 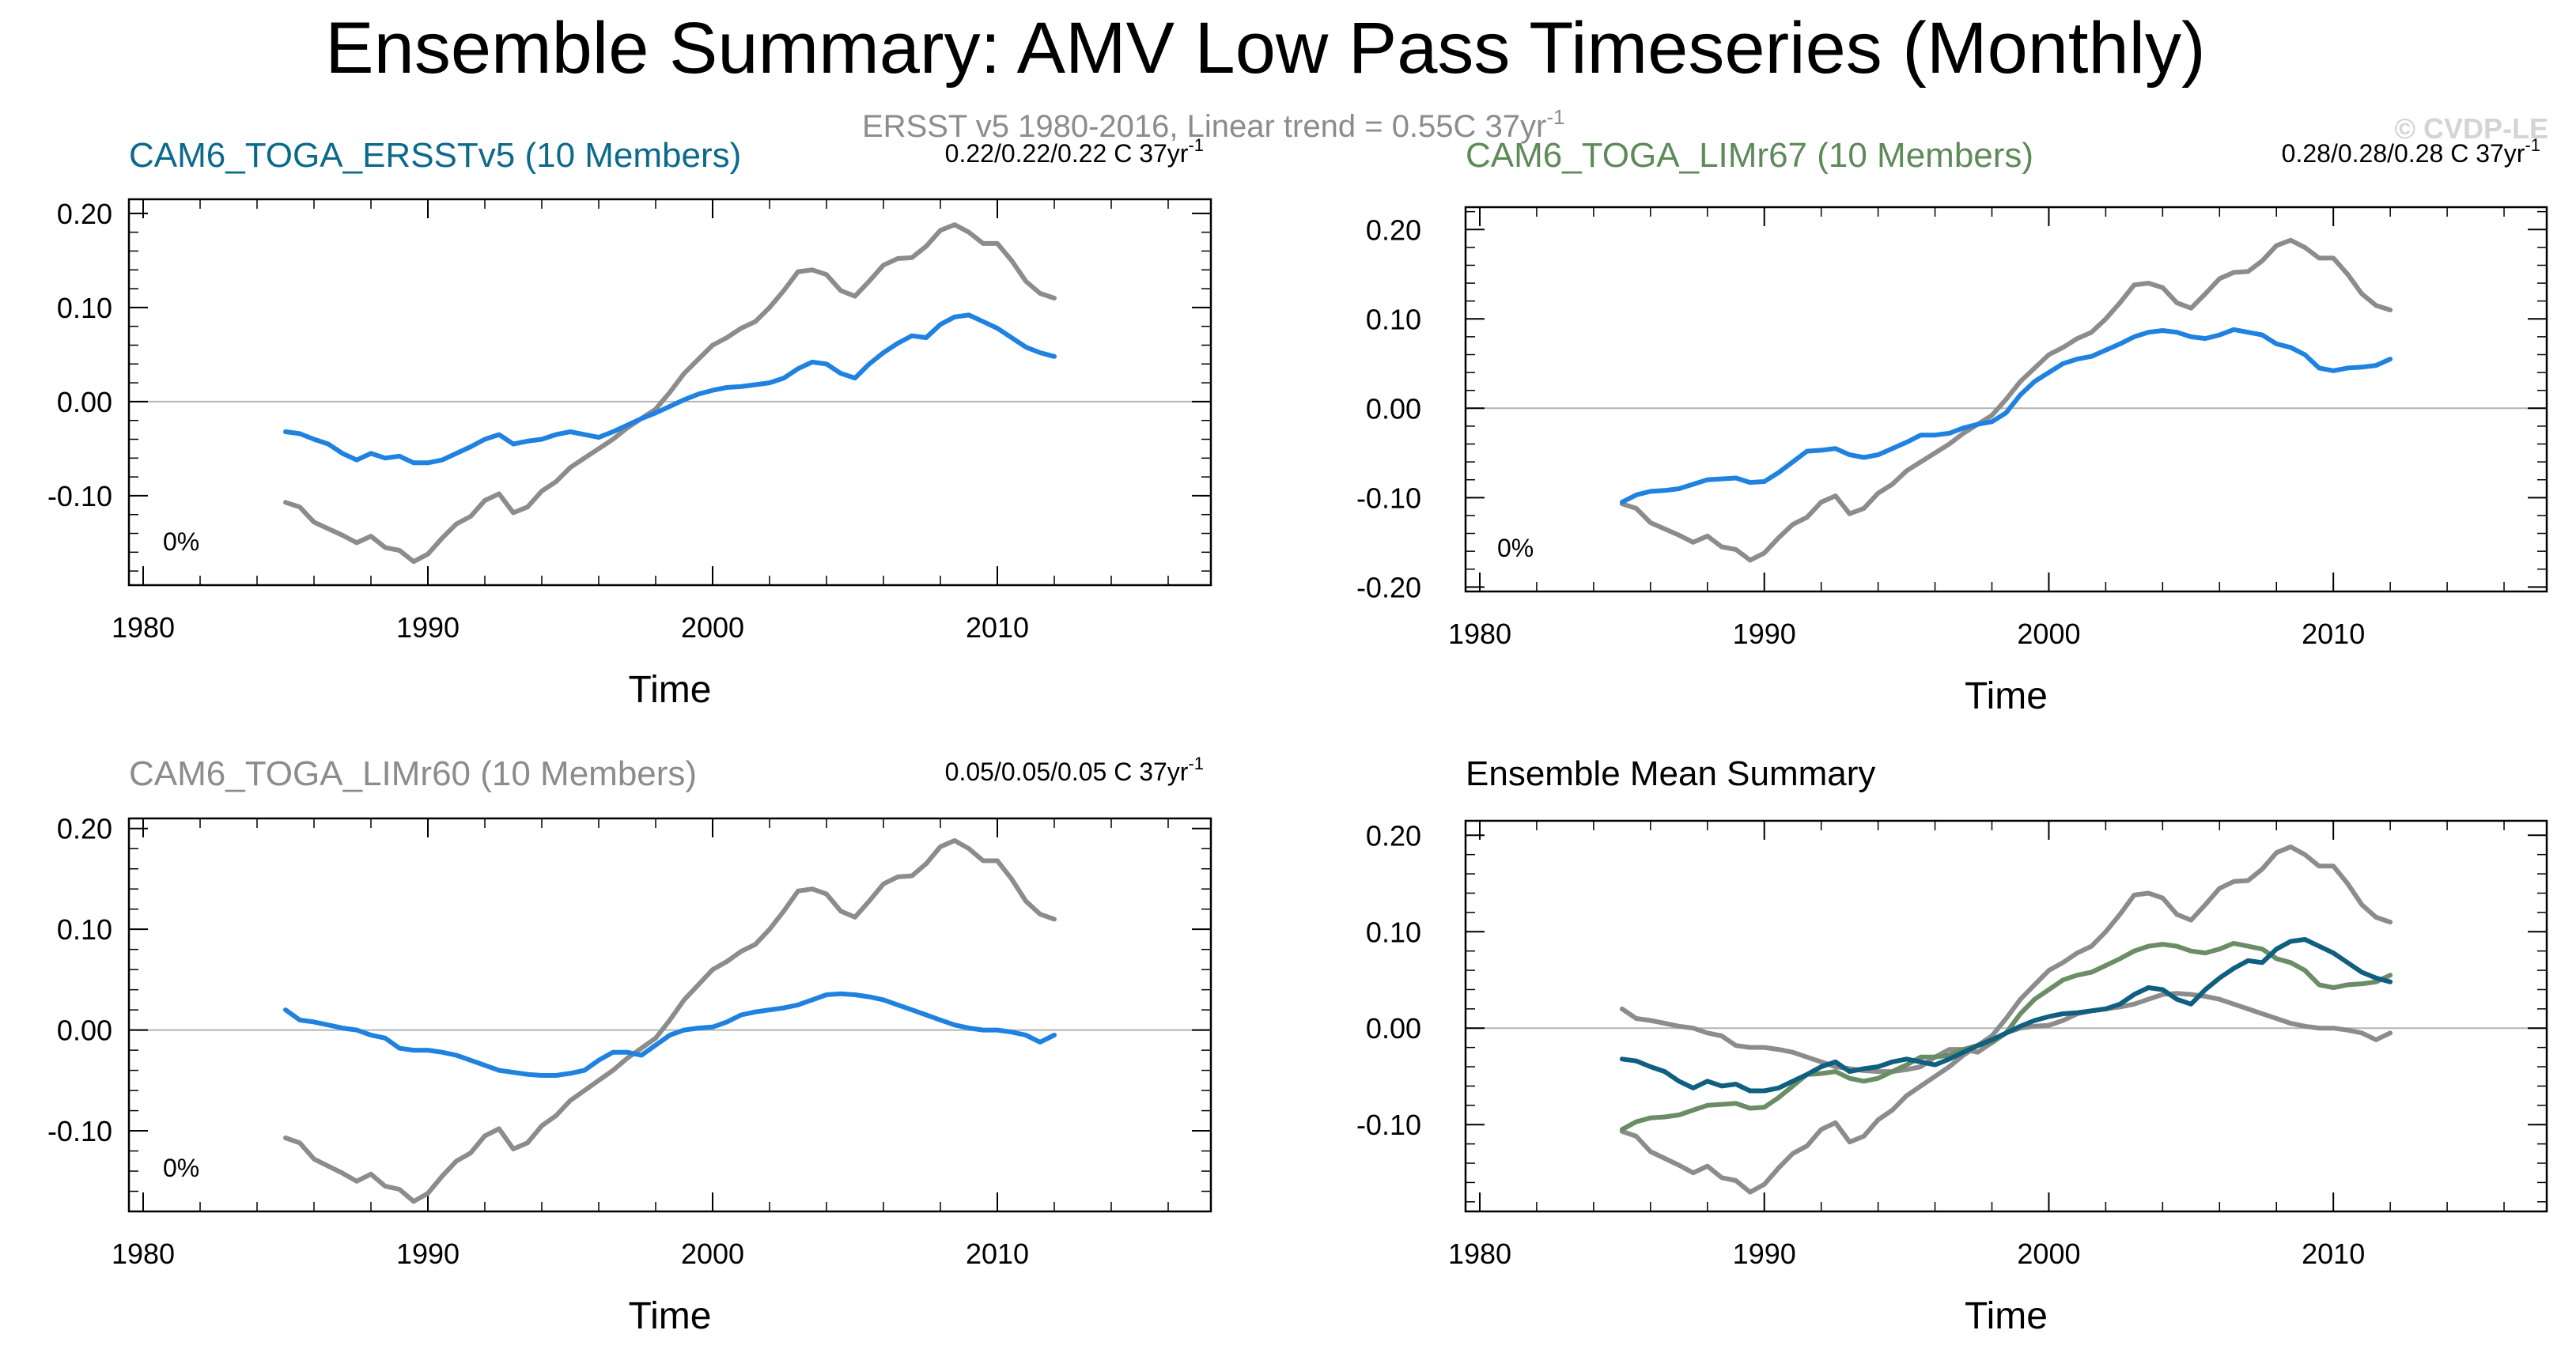 I want to click on trend-text: 0.22/0.22/0.22 C 37yr-1, so click(x=1074, y=151).